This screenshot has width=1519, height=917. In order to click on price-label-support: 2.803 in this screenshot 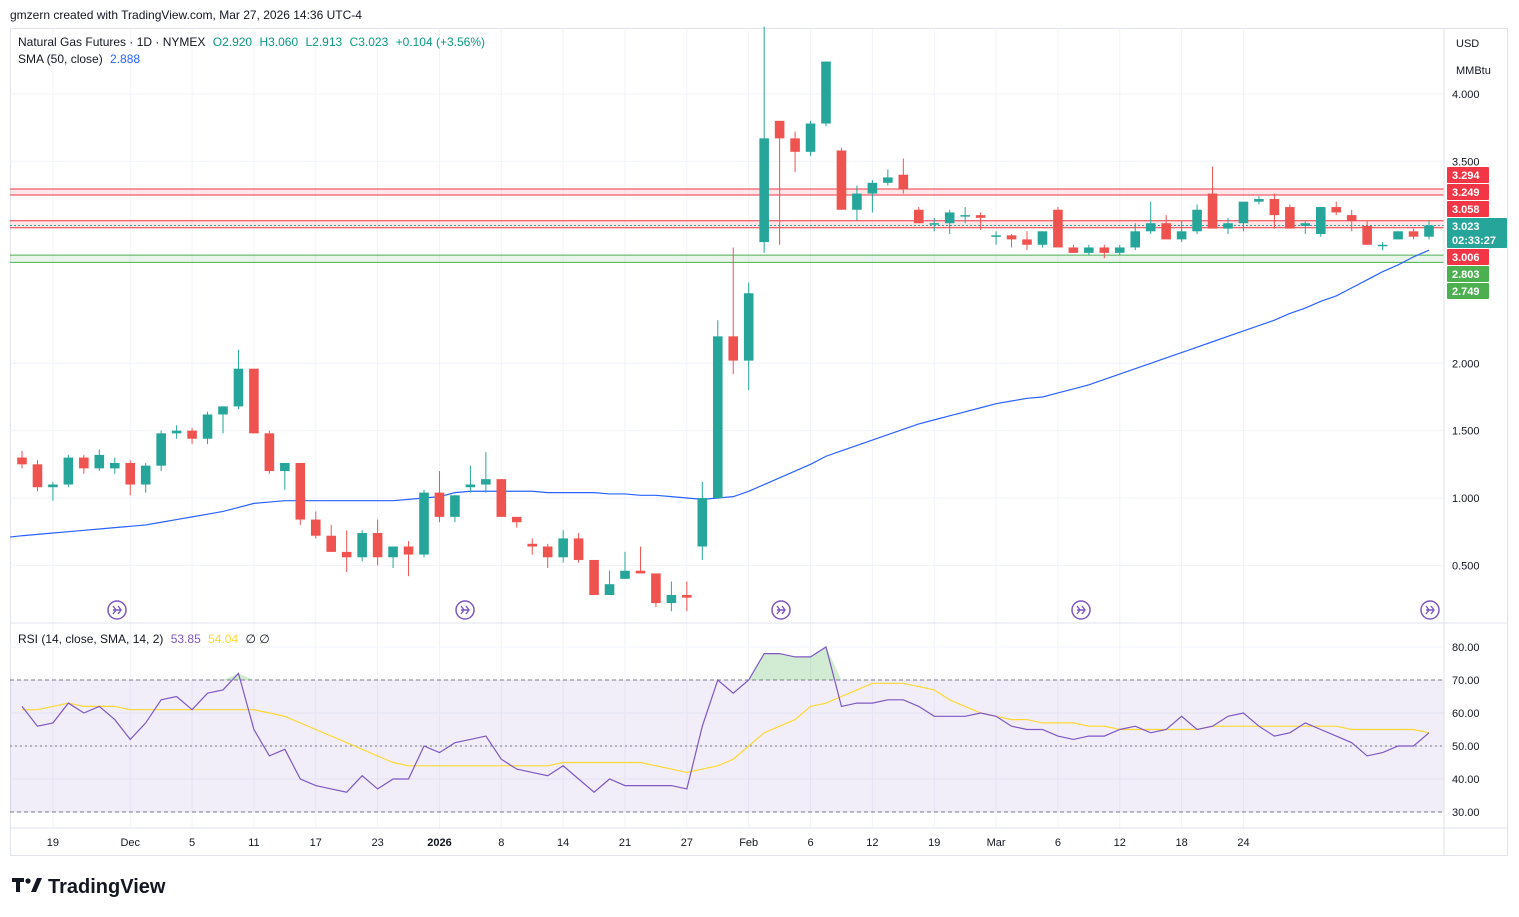, I will do `click(1468, 274)`.